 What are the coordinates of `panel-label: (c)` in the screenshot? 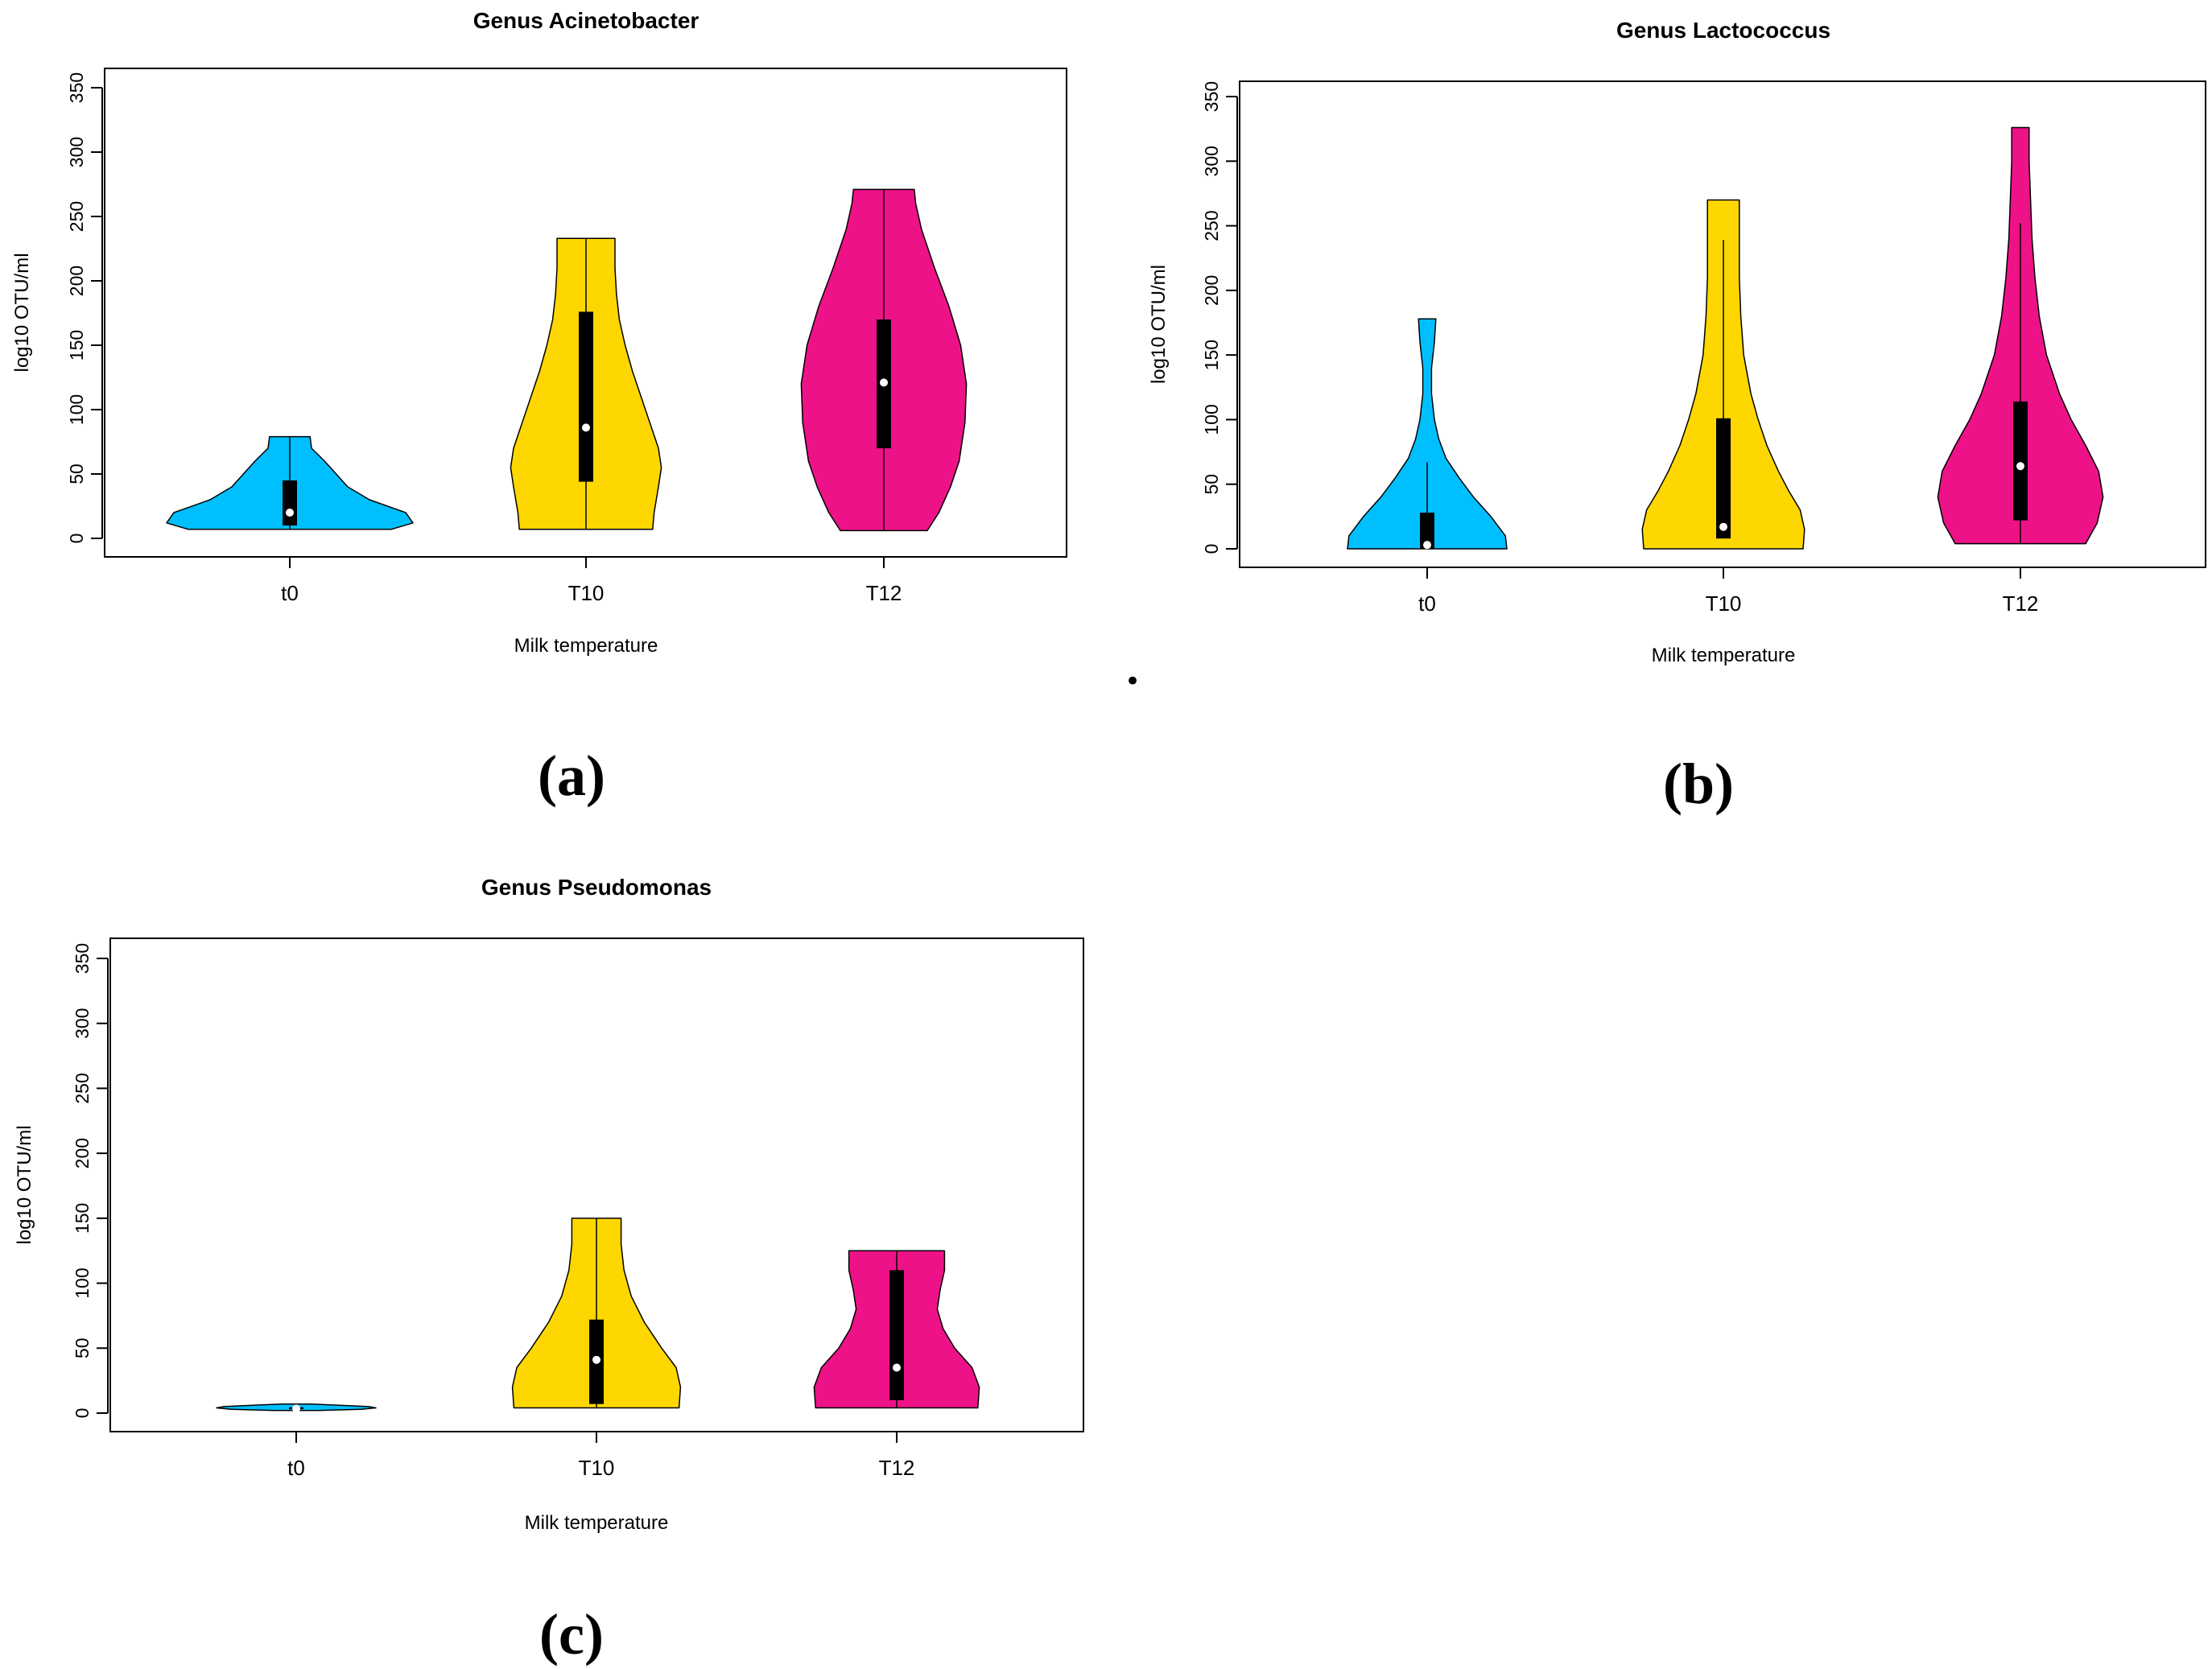 It's located at (571, 1634).